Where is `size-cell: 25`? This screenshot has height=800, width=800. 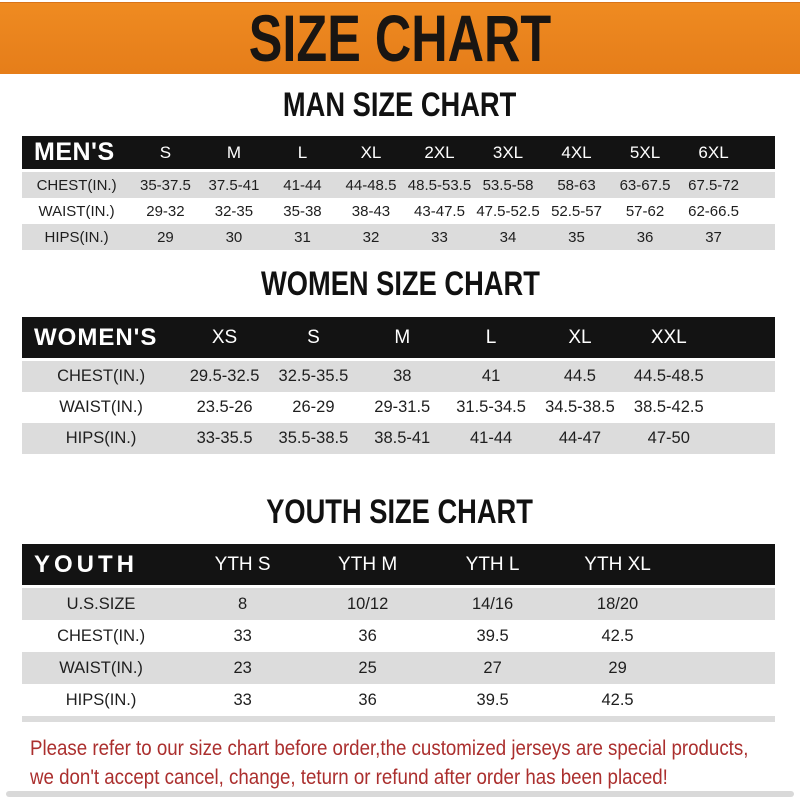
size-cell: 25 is located at coordinates (368, 668).